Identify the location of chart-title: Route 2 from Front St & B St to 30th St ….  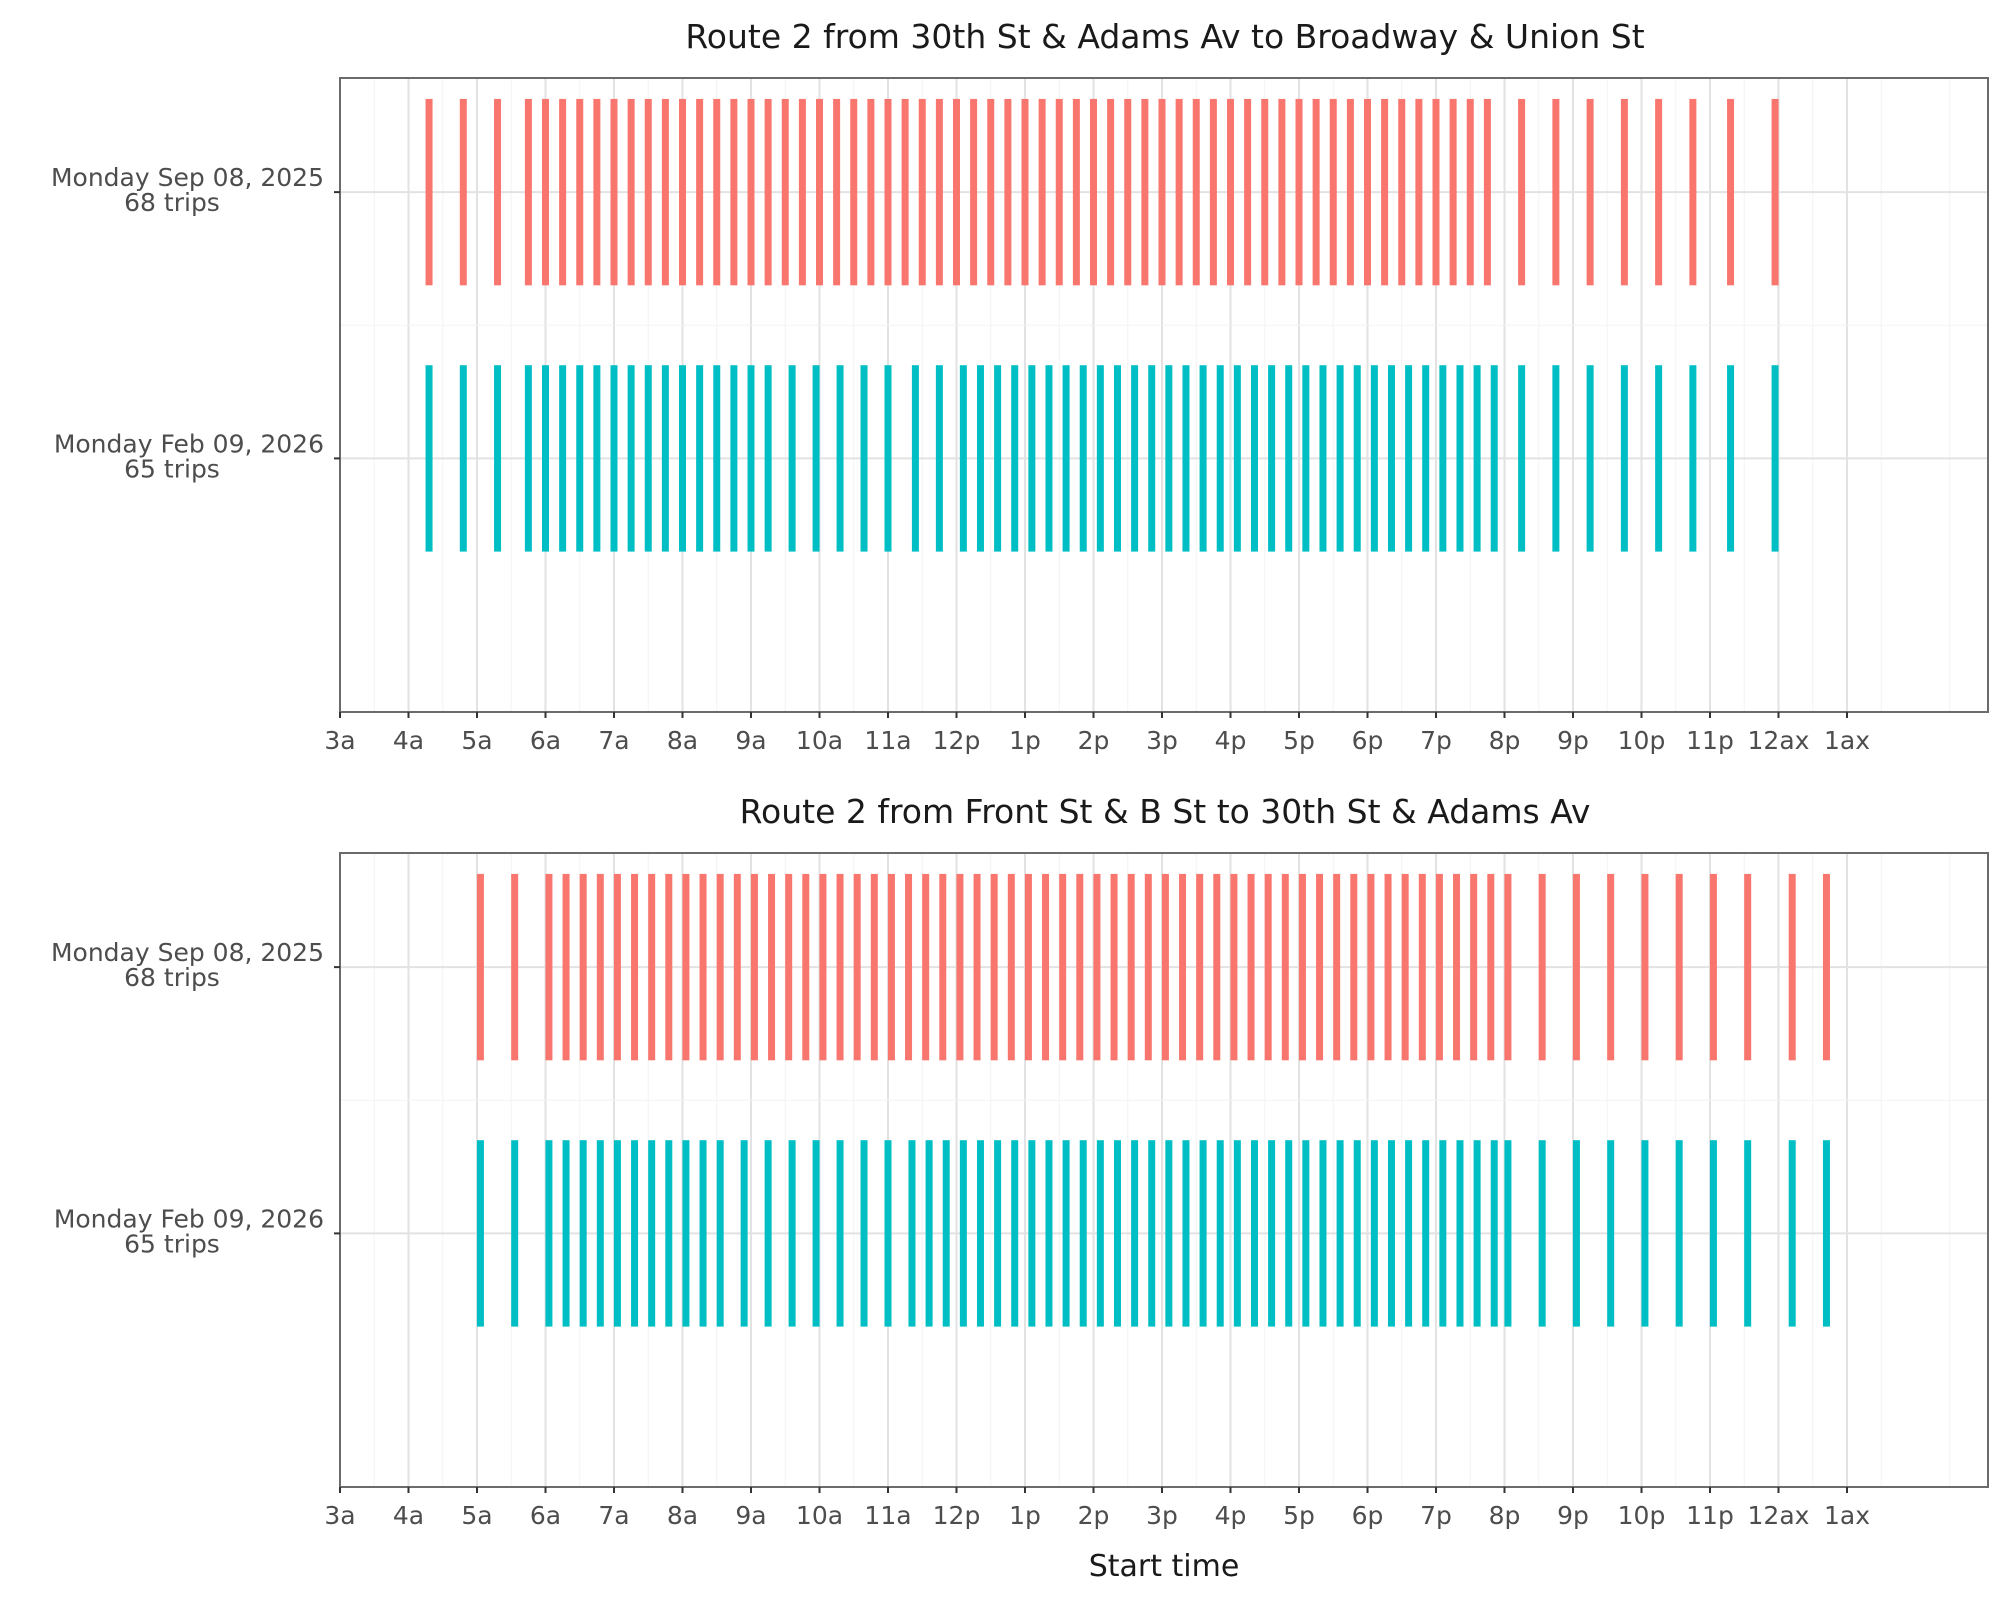
(1165, 811).